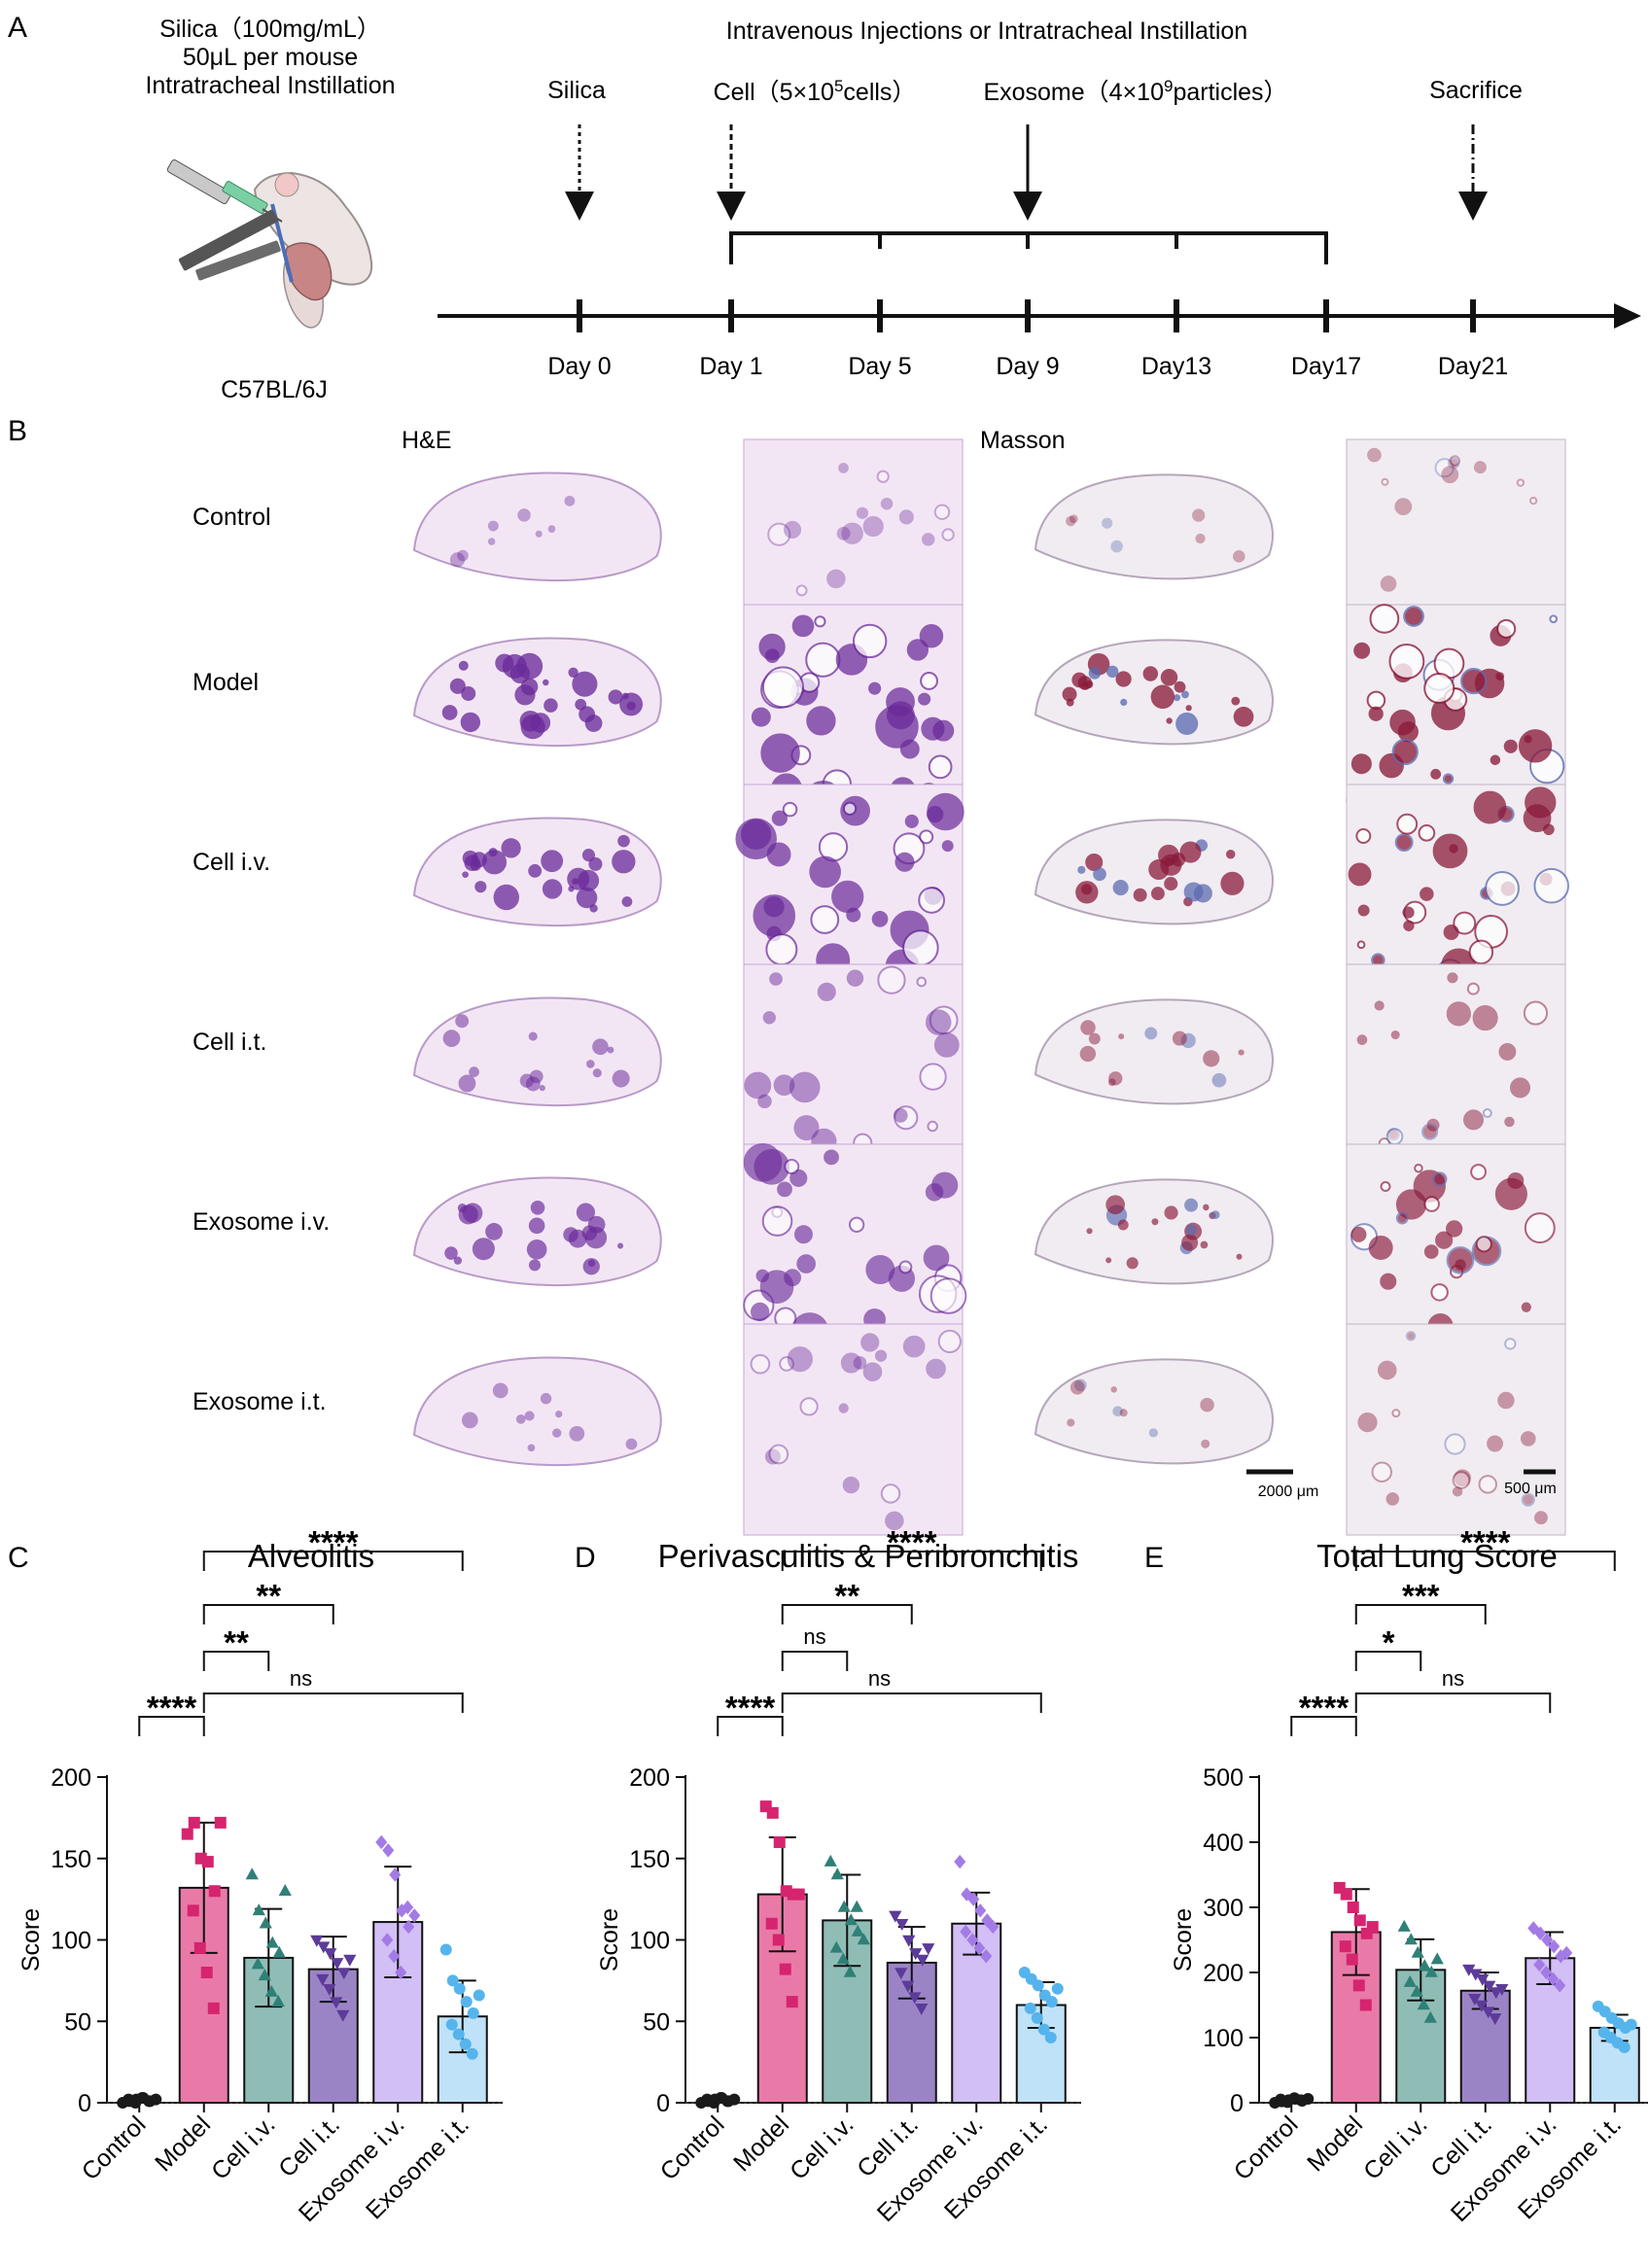 This screenshot has width=1648, height=2268. What do you see at coordinates (1223, 1974) in the screenshot?
I see `y-tick-label: 200` at bounding box center [1223, 1974].